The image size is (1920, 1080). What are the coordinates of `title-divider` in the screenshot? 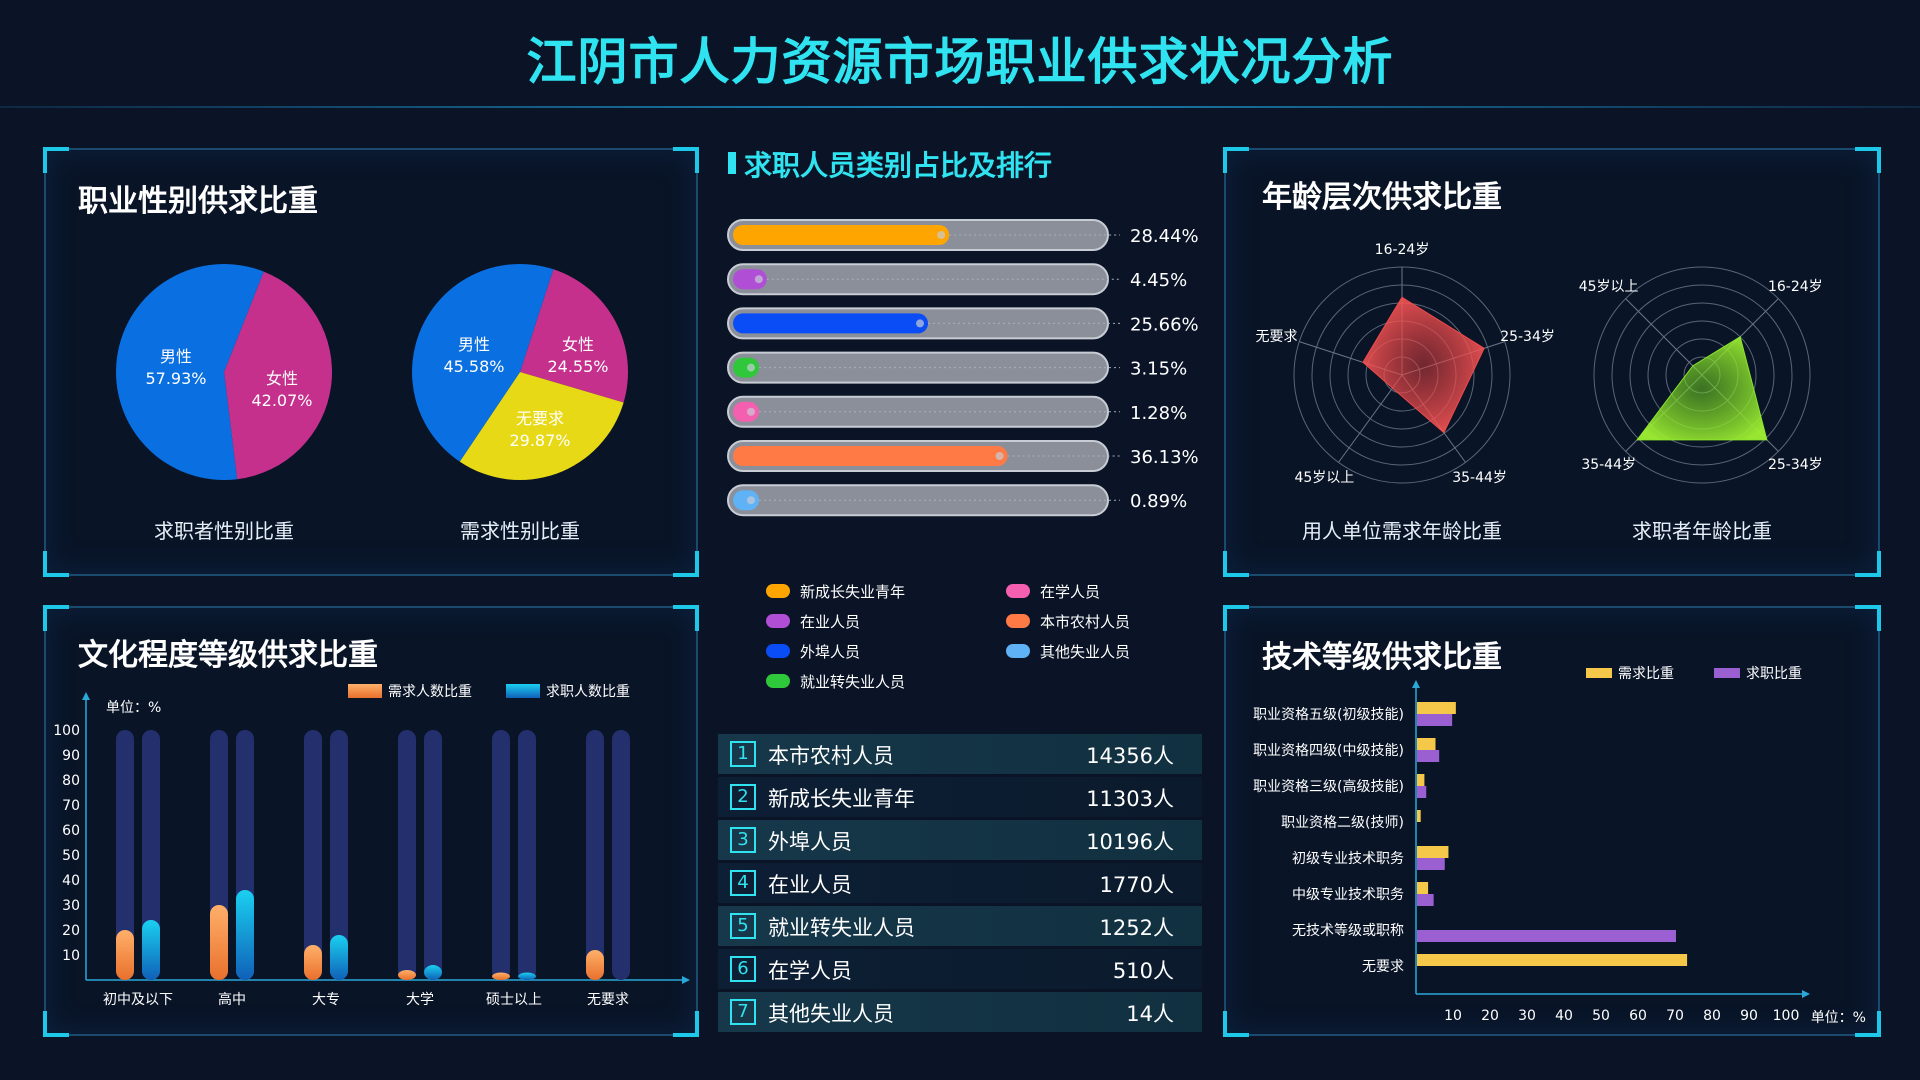 It's located at (960, 107).